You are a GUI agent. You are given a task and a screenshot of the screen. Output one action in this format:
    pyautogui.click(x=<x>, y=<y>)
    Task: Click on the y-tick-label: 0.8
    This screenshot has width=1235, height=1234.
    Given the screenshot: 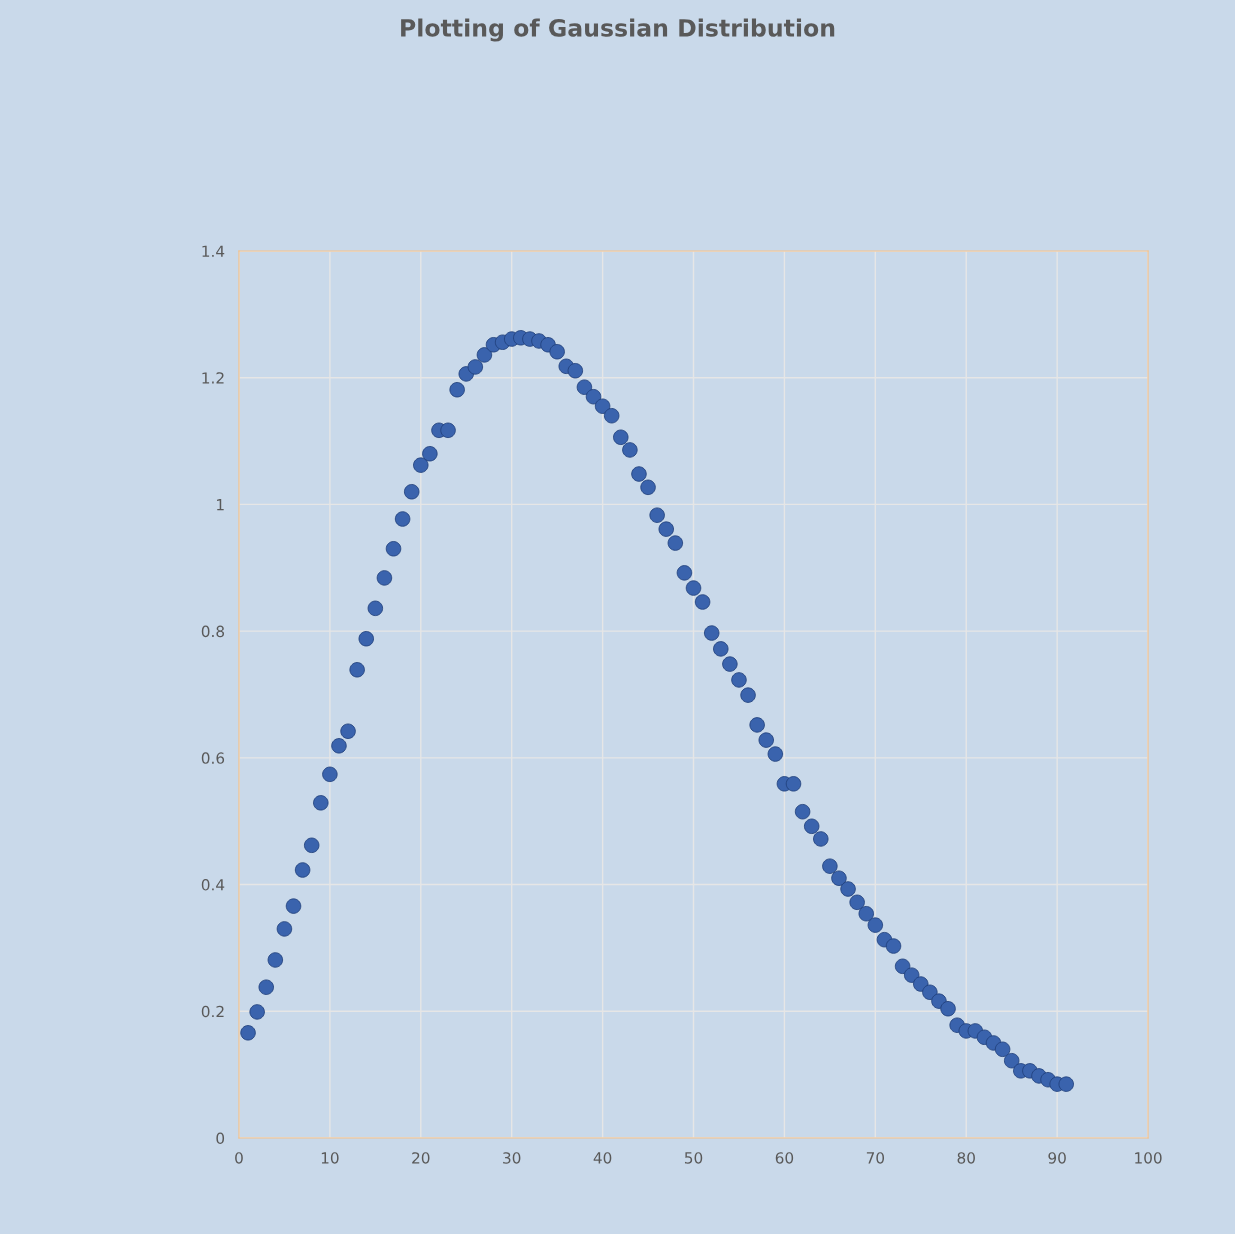 What is the action you would take?
    pyautogui.click(x=213, y=631)
    